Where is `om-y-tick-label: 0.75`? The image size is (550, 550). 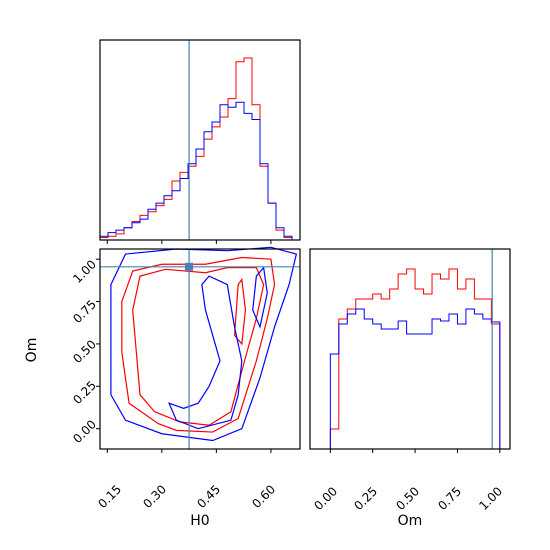 om-y-tick-label: 0.75 is located at coordinates (84, 311).